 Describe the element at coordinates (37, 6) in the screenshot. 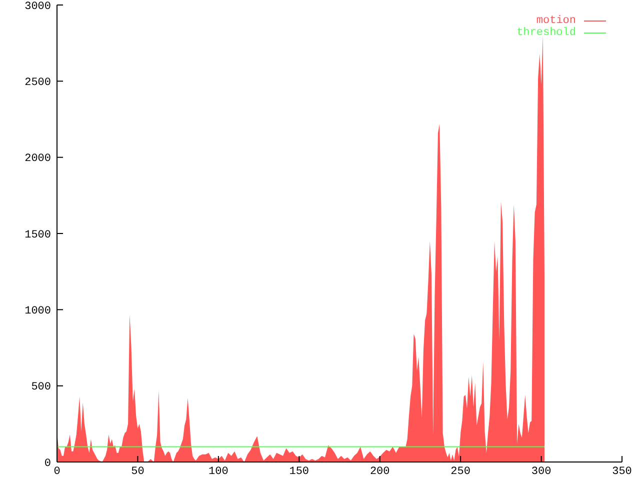

I see `y-tick-label: 3000` at that location.